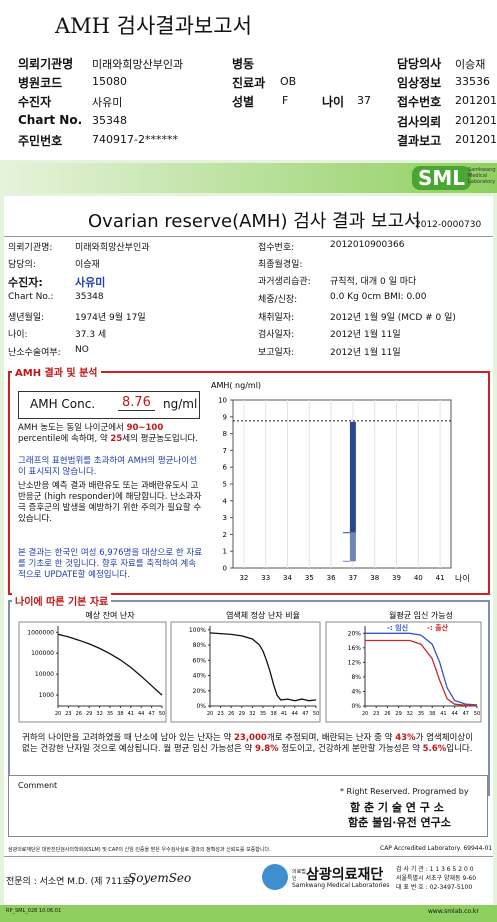  What do you see at coordinates (141, 714) in the screenshot?
I see `x-tick-label: 44` at bounding box center [141, 714].